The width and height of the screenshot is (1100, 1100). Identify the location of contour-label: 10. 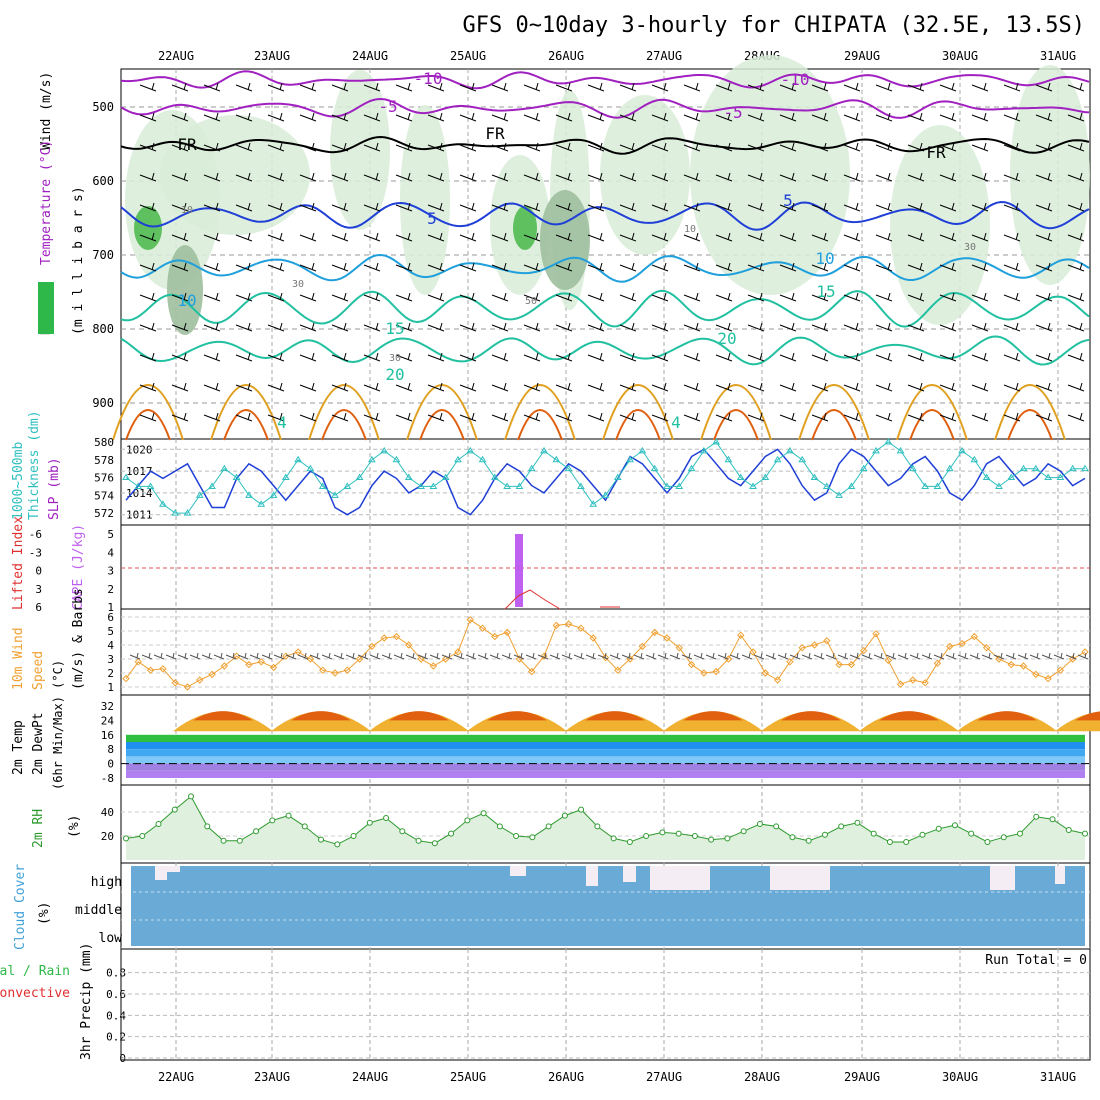
(187, 210).